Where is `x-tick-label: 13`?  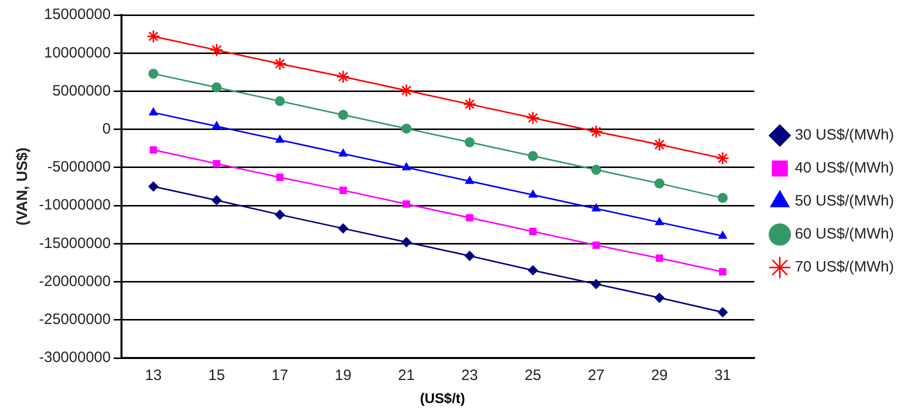
x-tick-label: 13 is located at coordinates (153, 375).